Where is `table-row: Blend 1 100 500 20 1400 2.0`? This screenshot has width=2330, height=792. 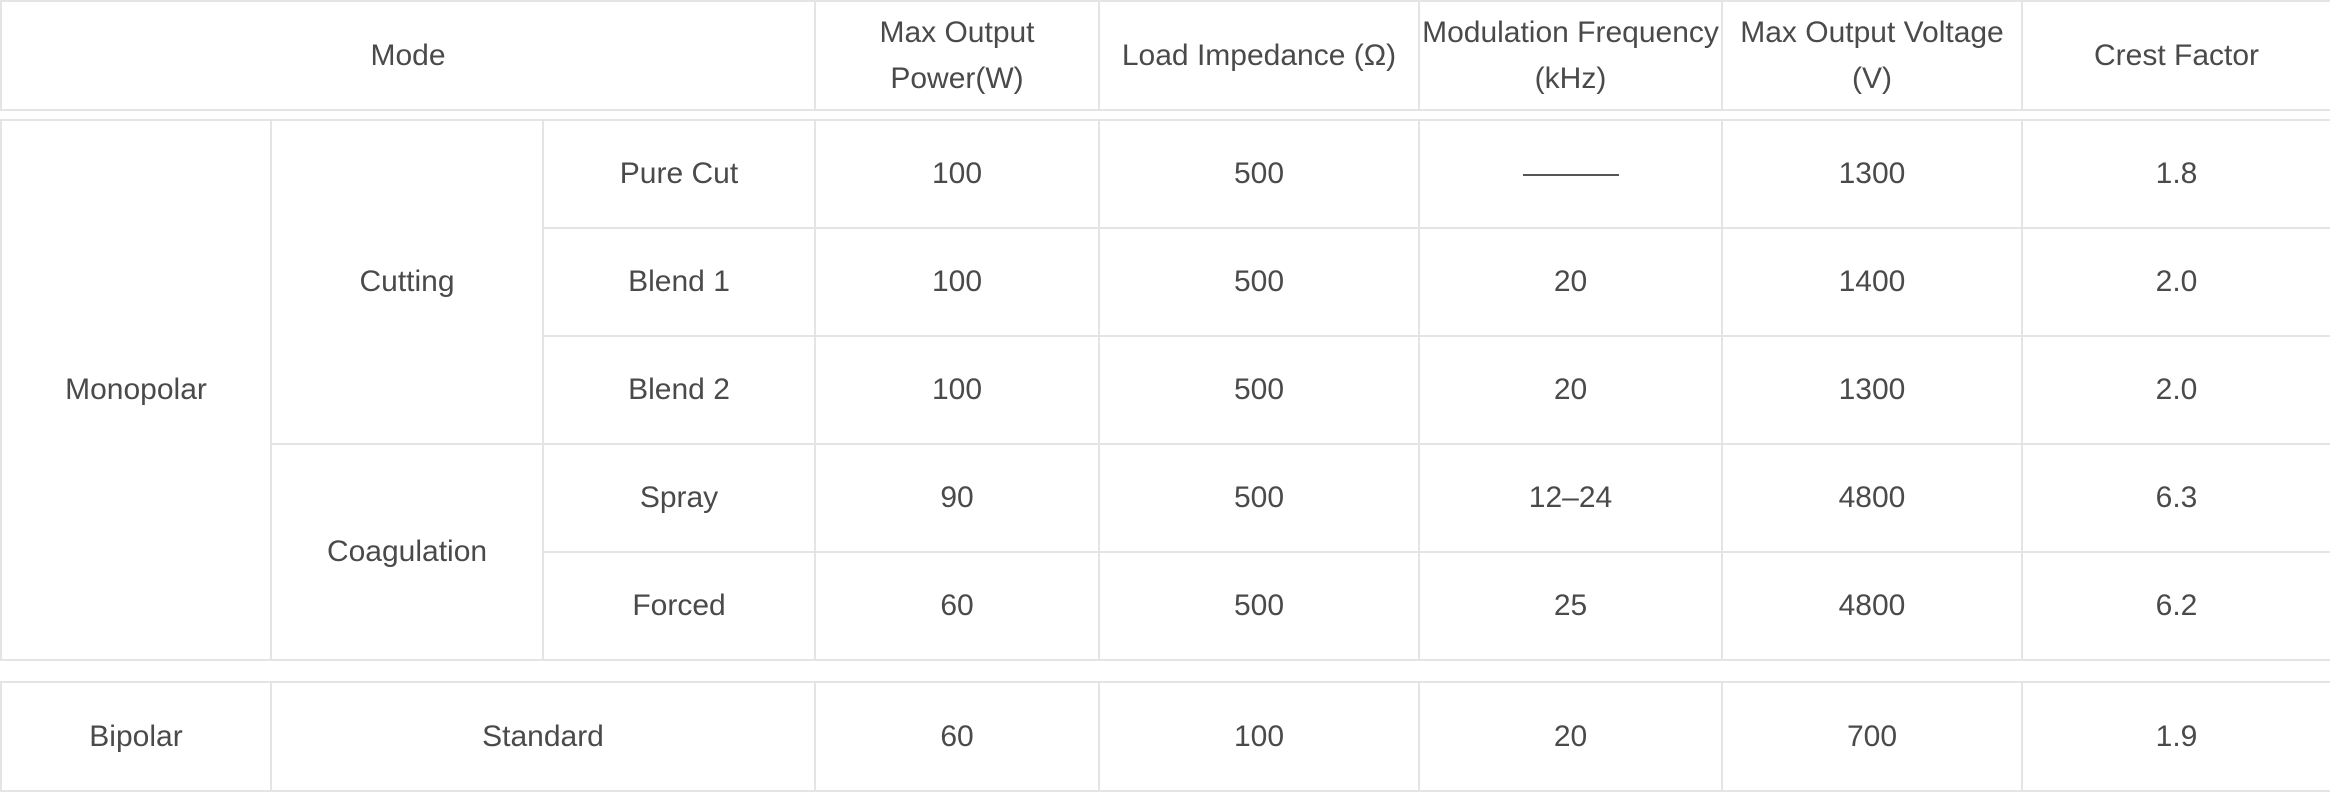
table-row: Blend 1 100 500 20 1400 2.0 is located at coordinates (1165, 282).